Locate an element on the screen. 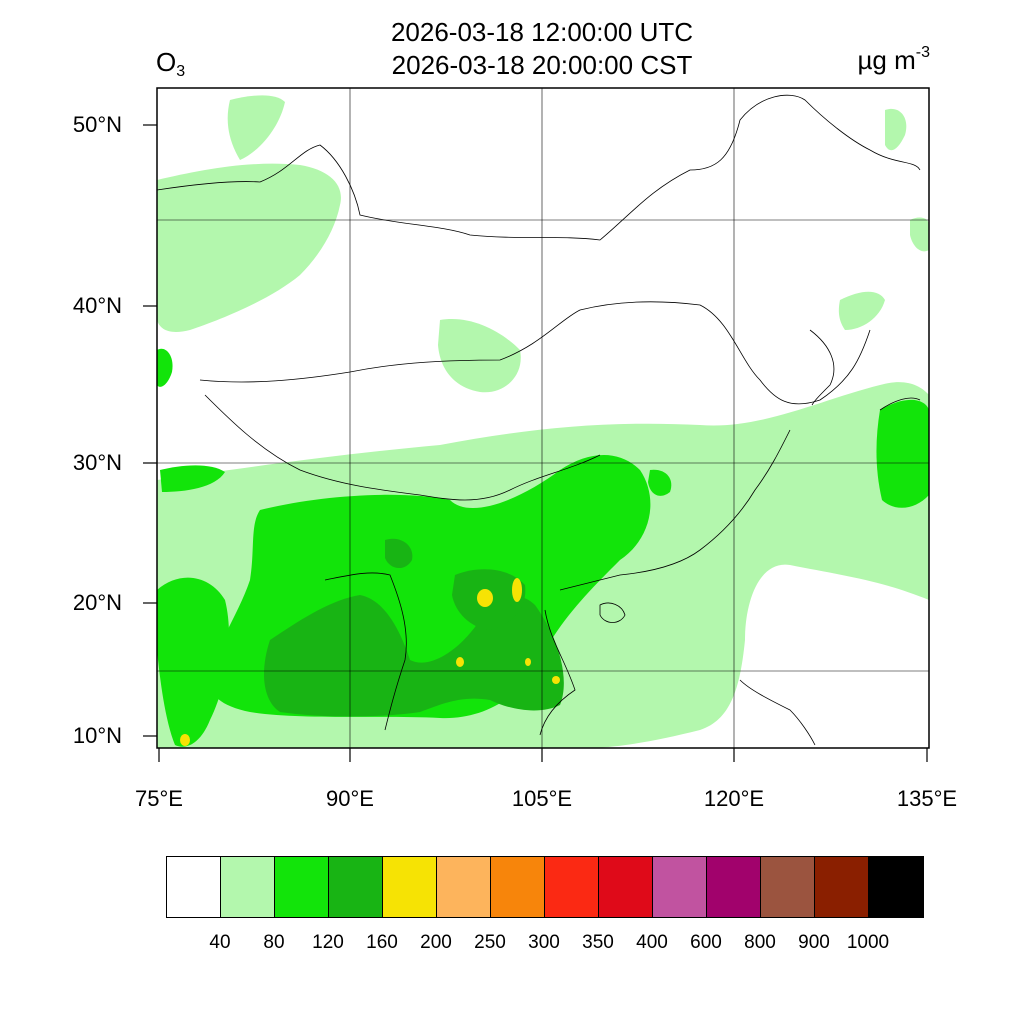 This screenshot has width=1024, height=1024. color-scale-legend is located at coordinates (545, 887).